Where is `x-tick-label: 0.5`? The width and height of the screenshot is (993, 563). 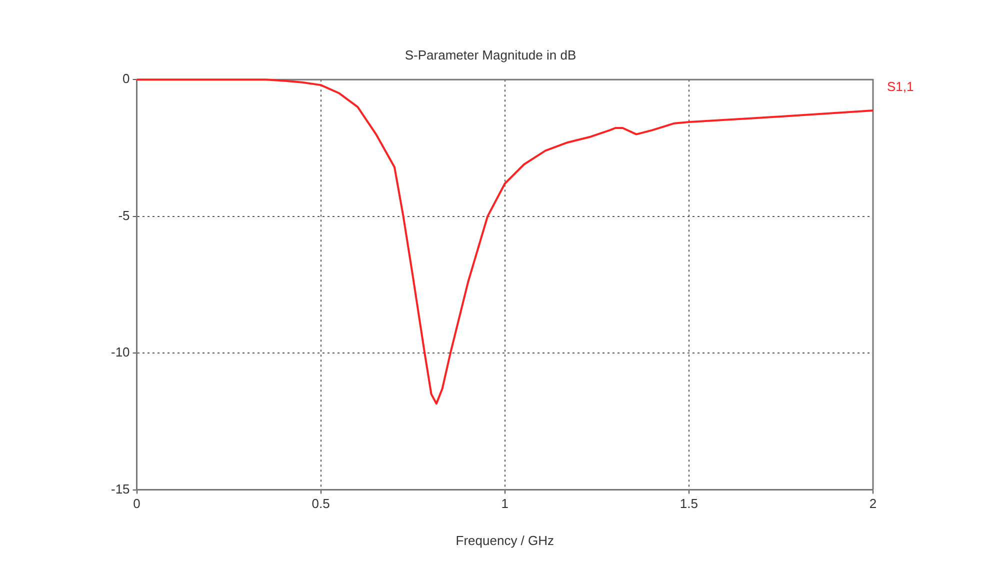 x-tick-label: 0.5 is located at coordinates (321, 504).